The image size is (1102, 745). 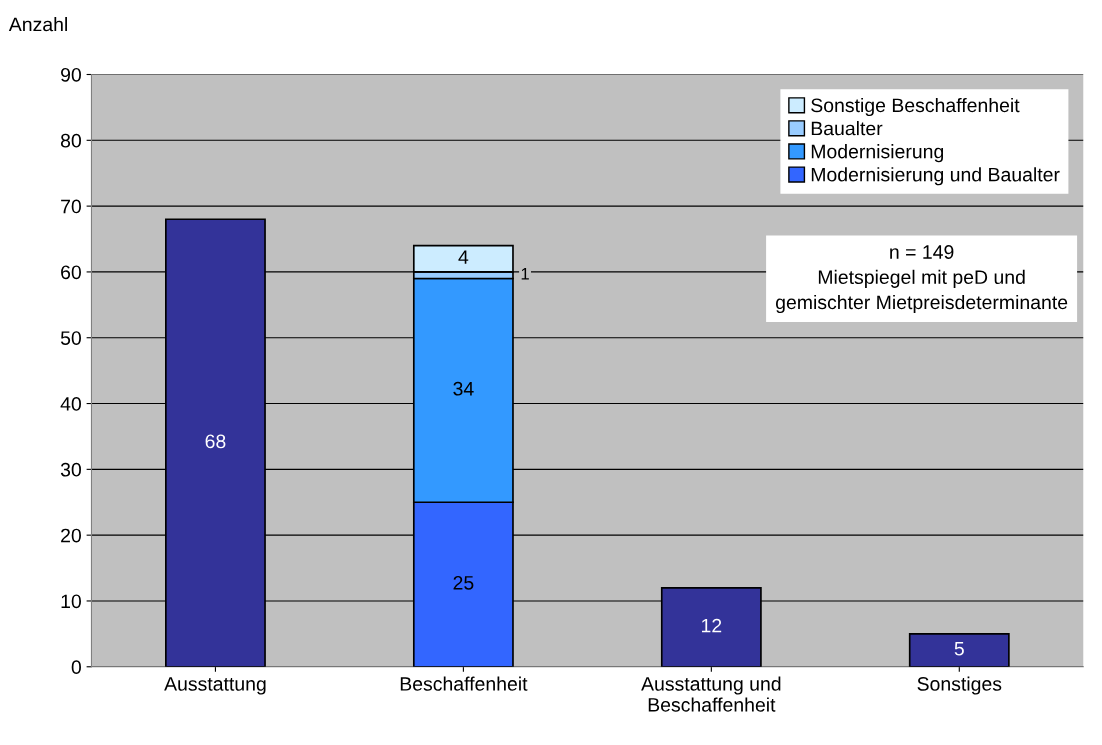 I want to click on legend-label: Modernisierung, so click(x=877, y=153).